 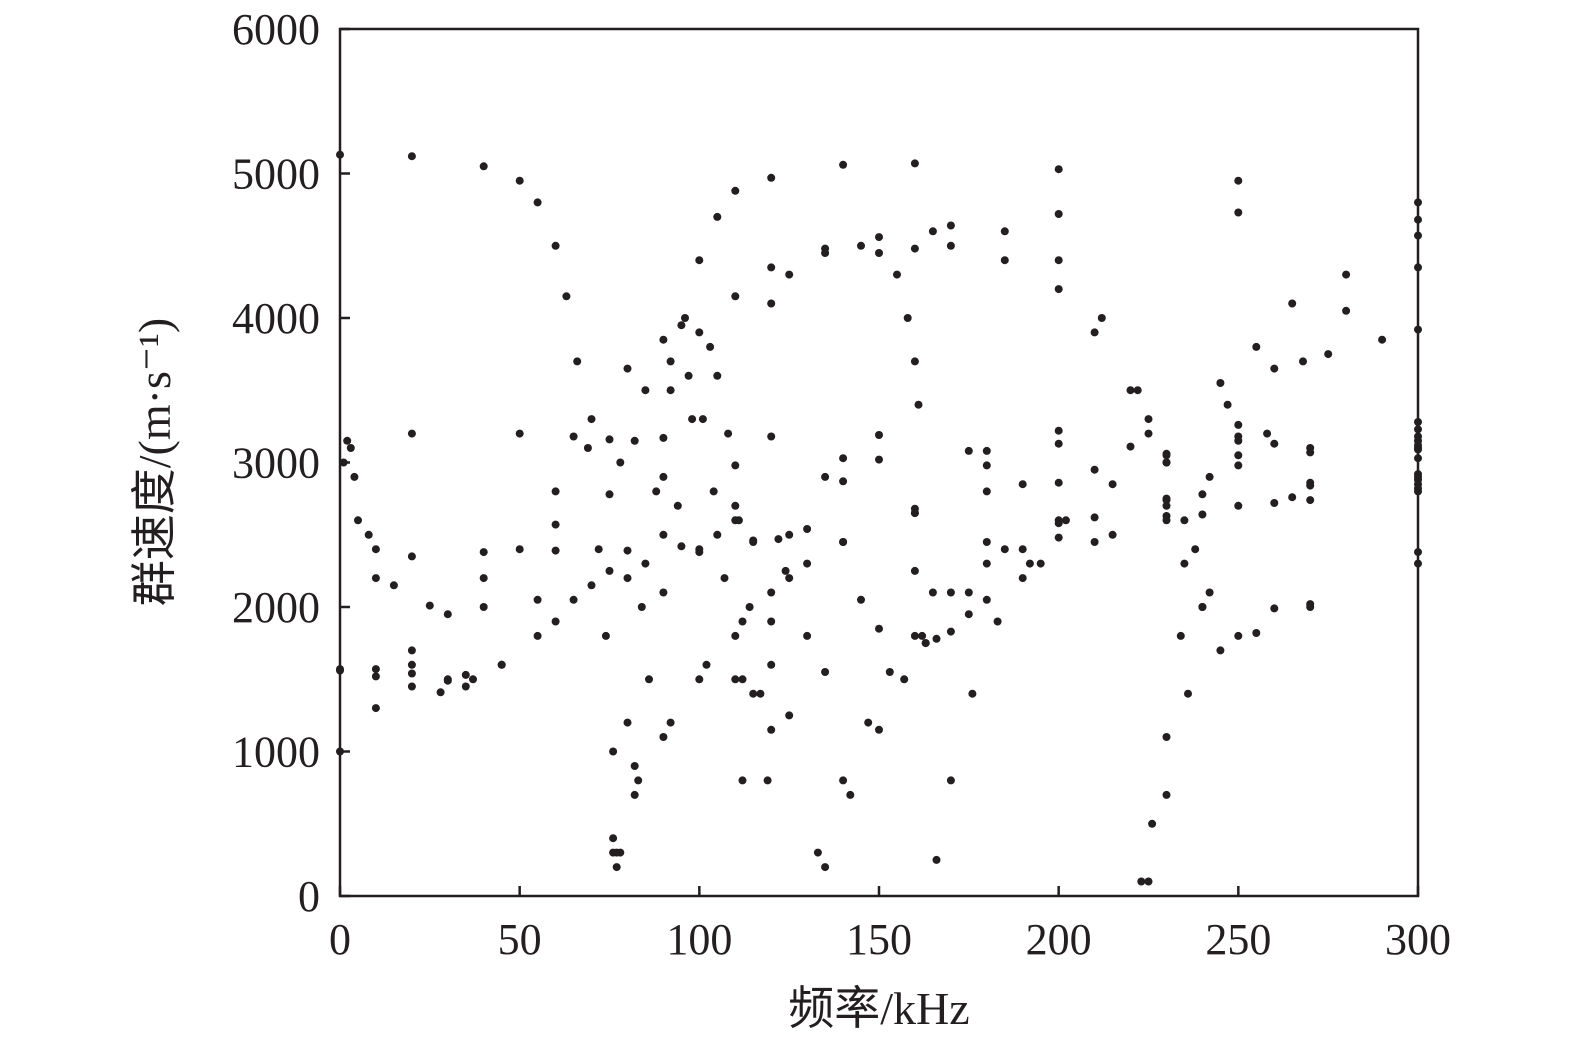 I want to click on y-axis: 0 1000 2000 3000 4000 5000 6000, so click(x=291, y=463).